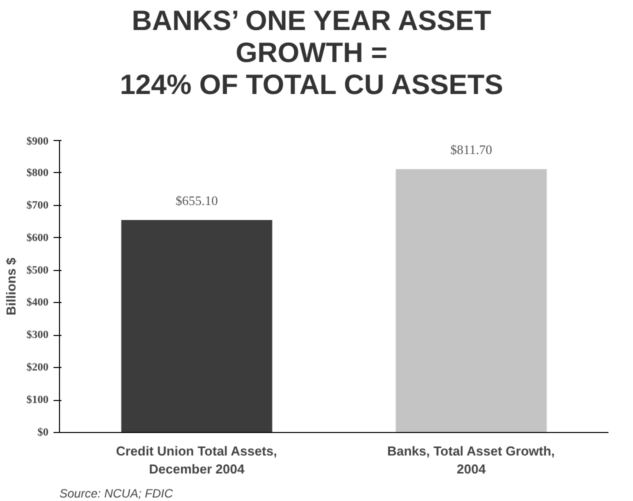  What do you see at coordinates (197, 460) in the screenshot?
I see `x-tick-label: Credit Union Total Assets, December 2004` at bounding box center [197, 460].